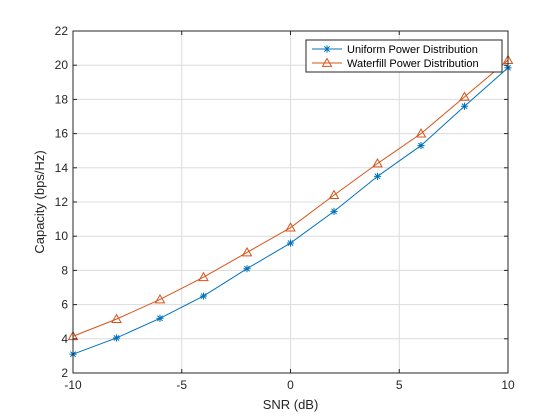 Image resolution: width=560 pixels, height=420 pixels. What do you see at coordinates (62, 168) in the screenshot?
I see `y-tick-label: 14` at bounding box center [62, 168].